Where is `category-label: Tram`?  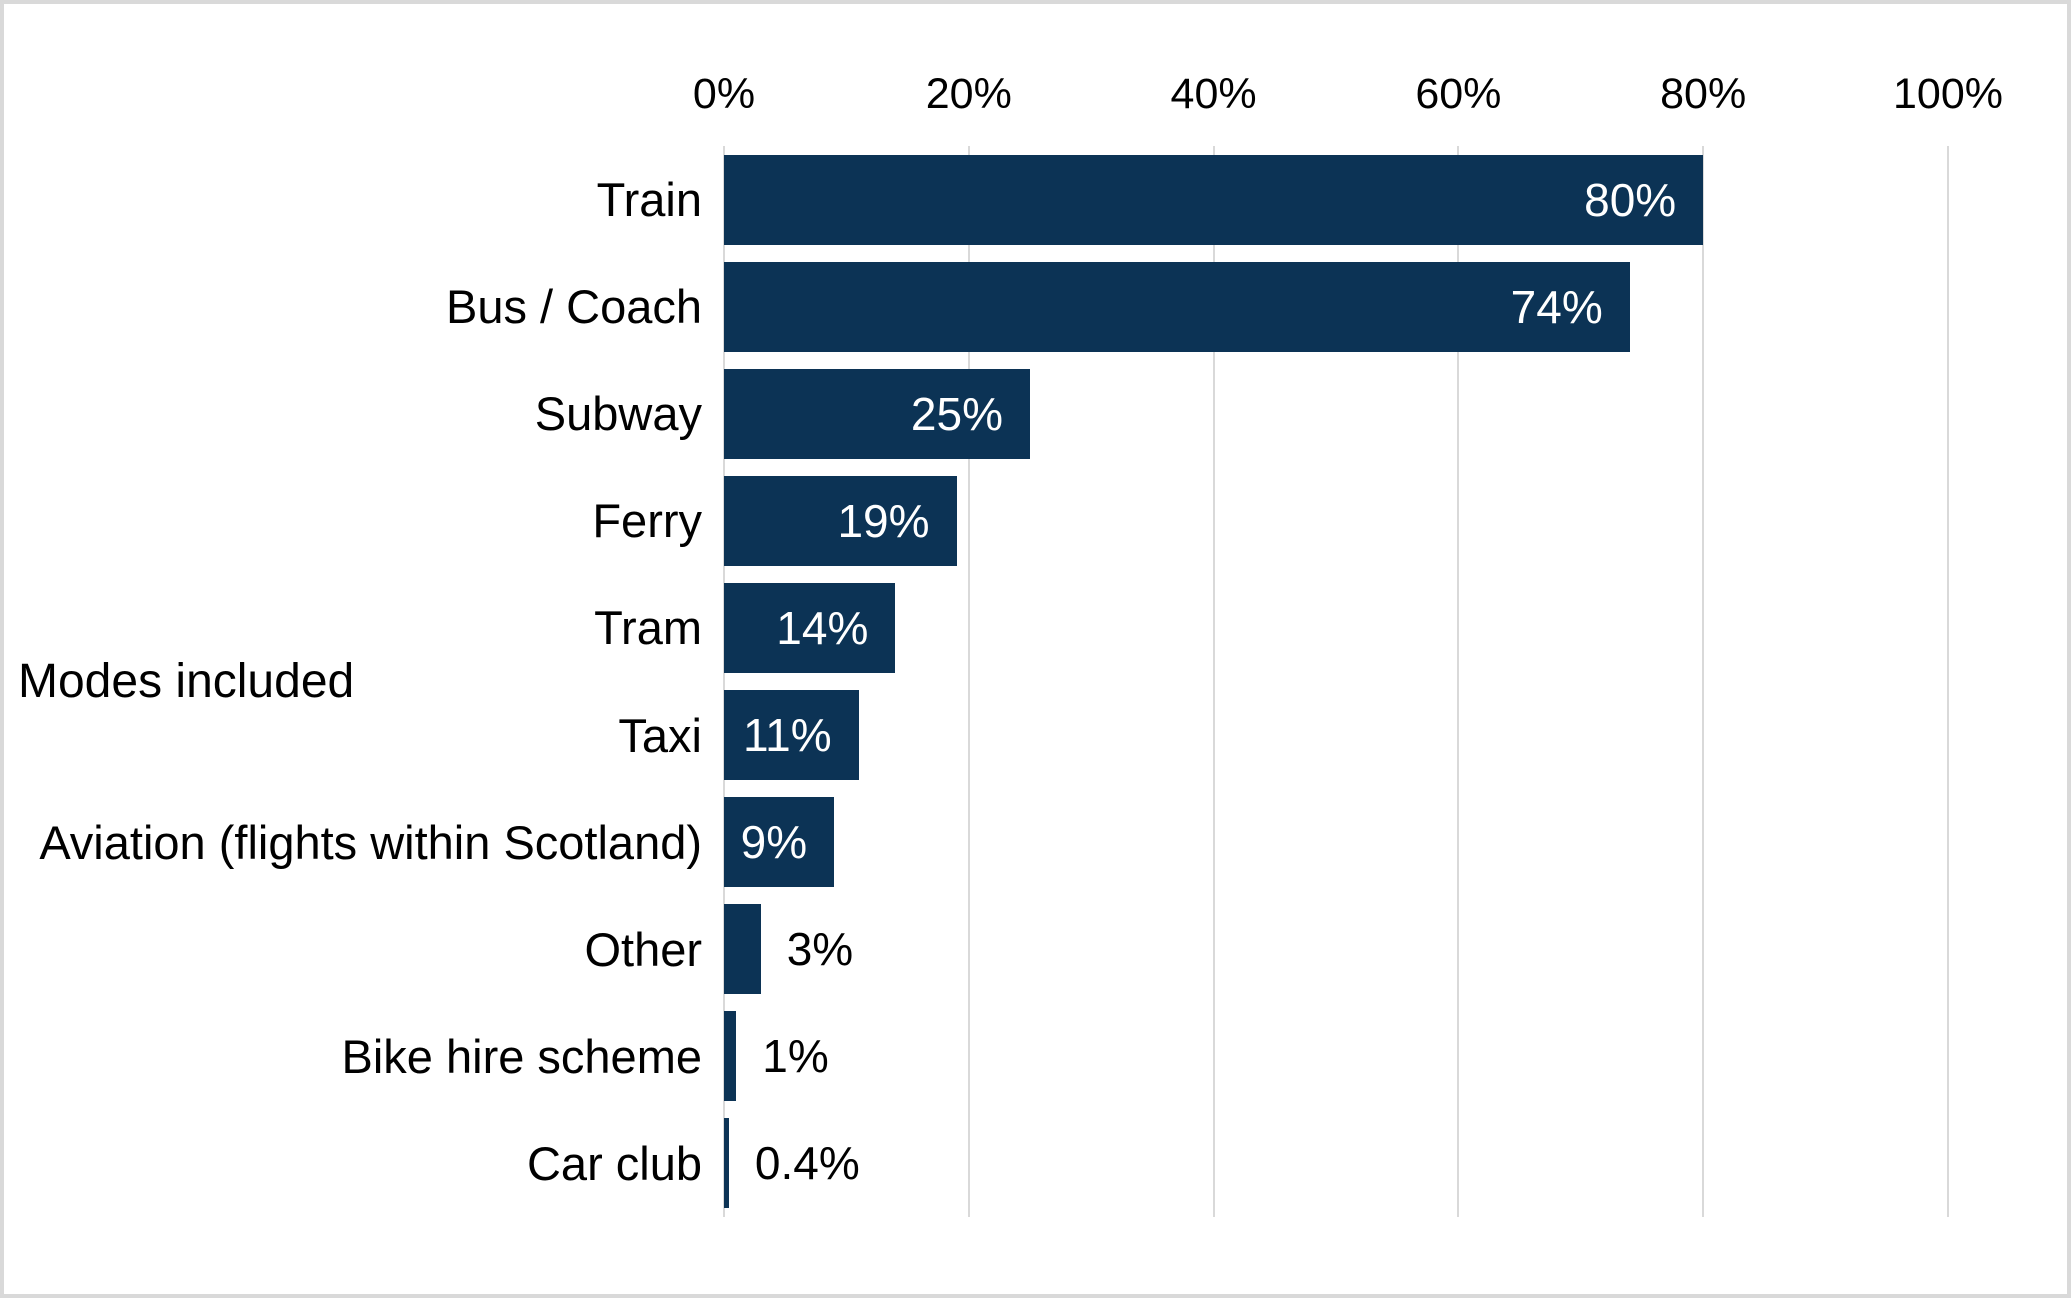
category-label: Tram is located at coordinates (648, 628).